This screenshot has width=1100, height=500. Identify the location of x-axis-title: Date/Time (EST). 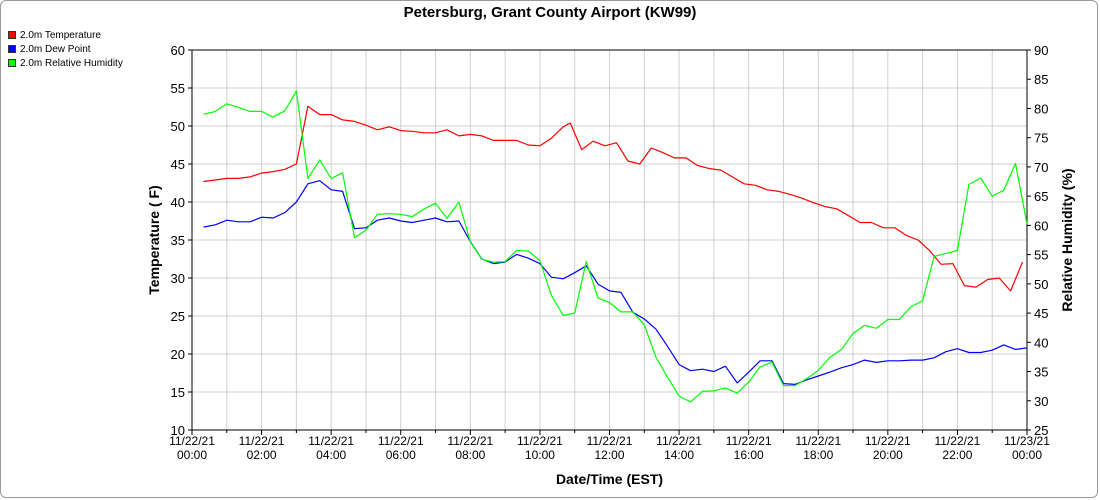
(609, 479).